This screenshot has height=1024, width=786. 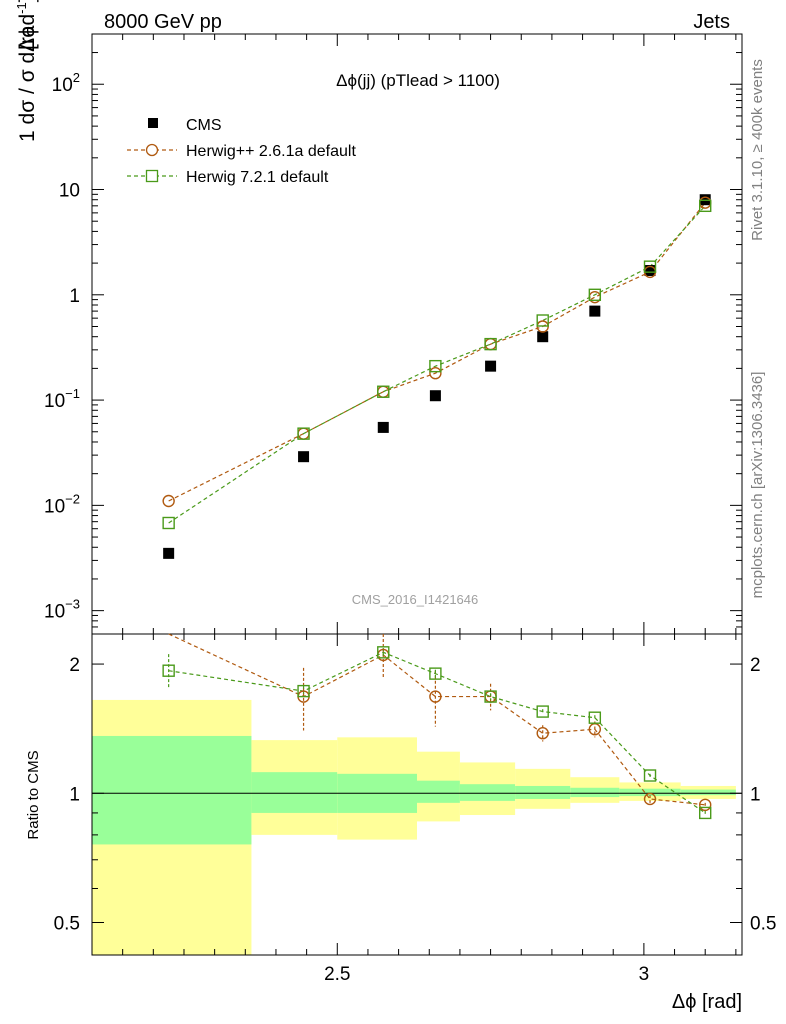 I want to click on main-y-tick-label: 10⁻², so click(x=62, y=504).